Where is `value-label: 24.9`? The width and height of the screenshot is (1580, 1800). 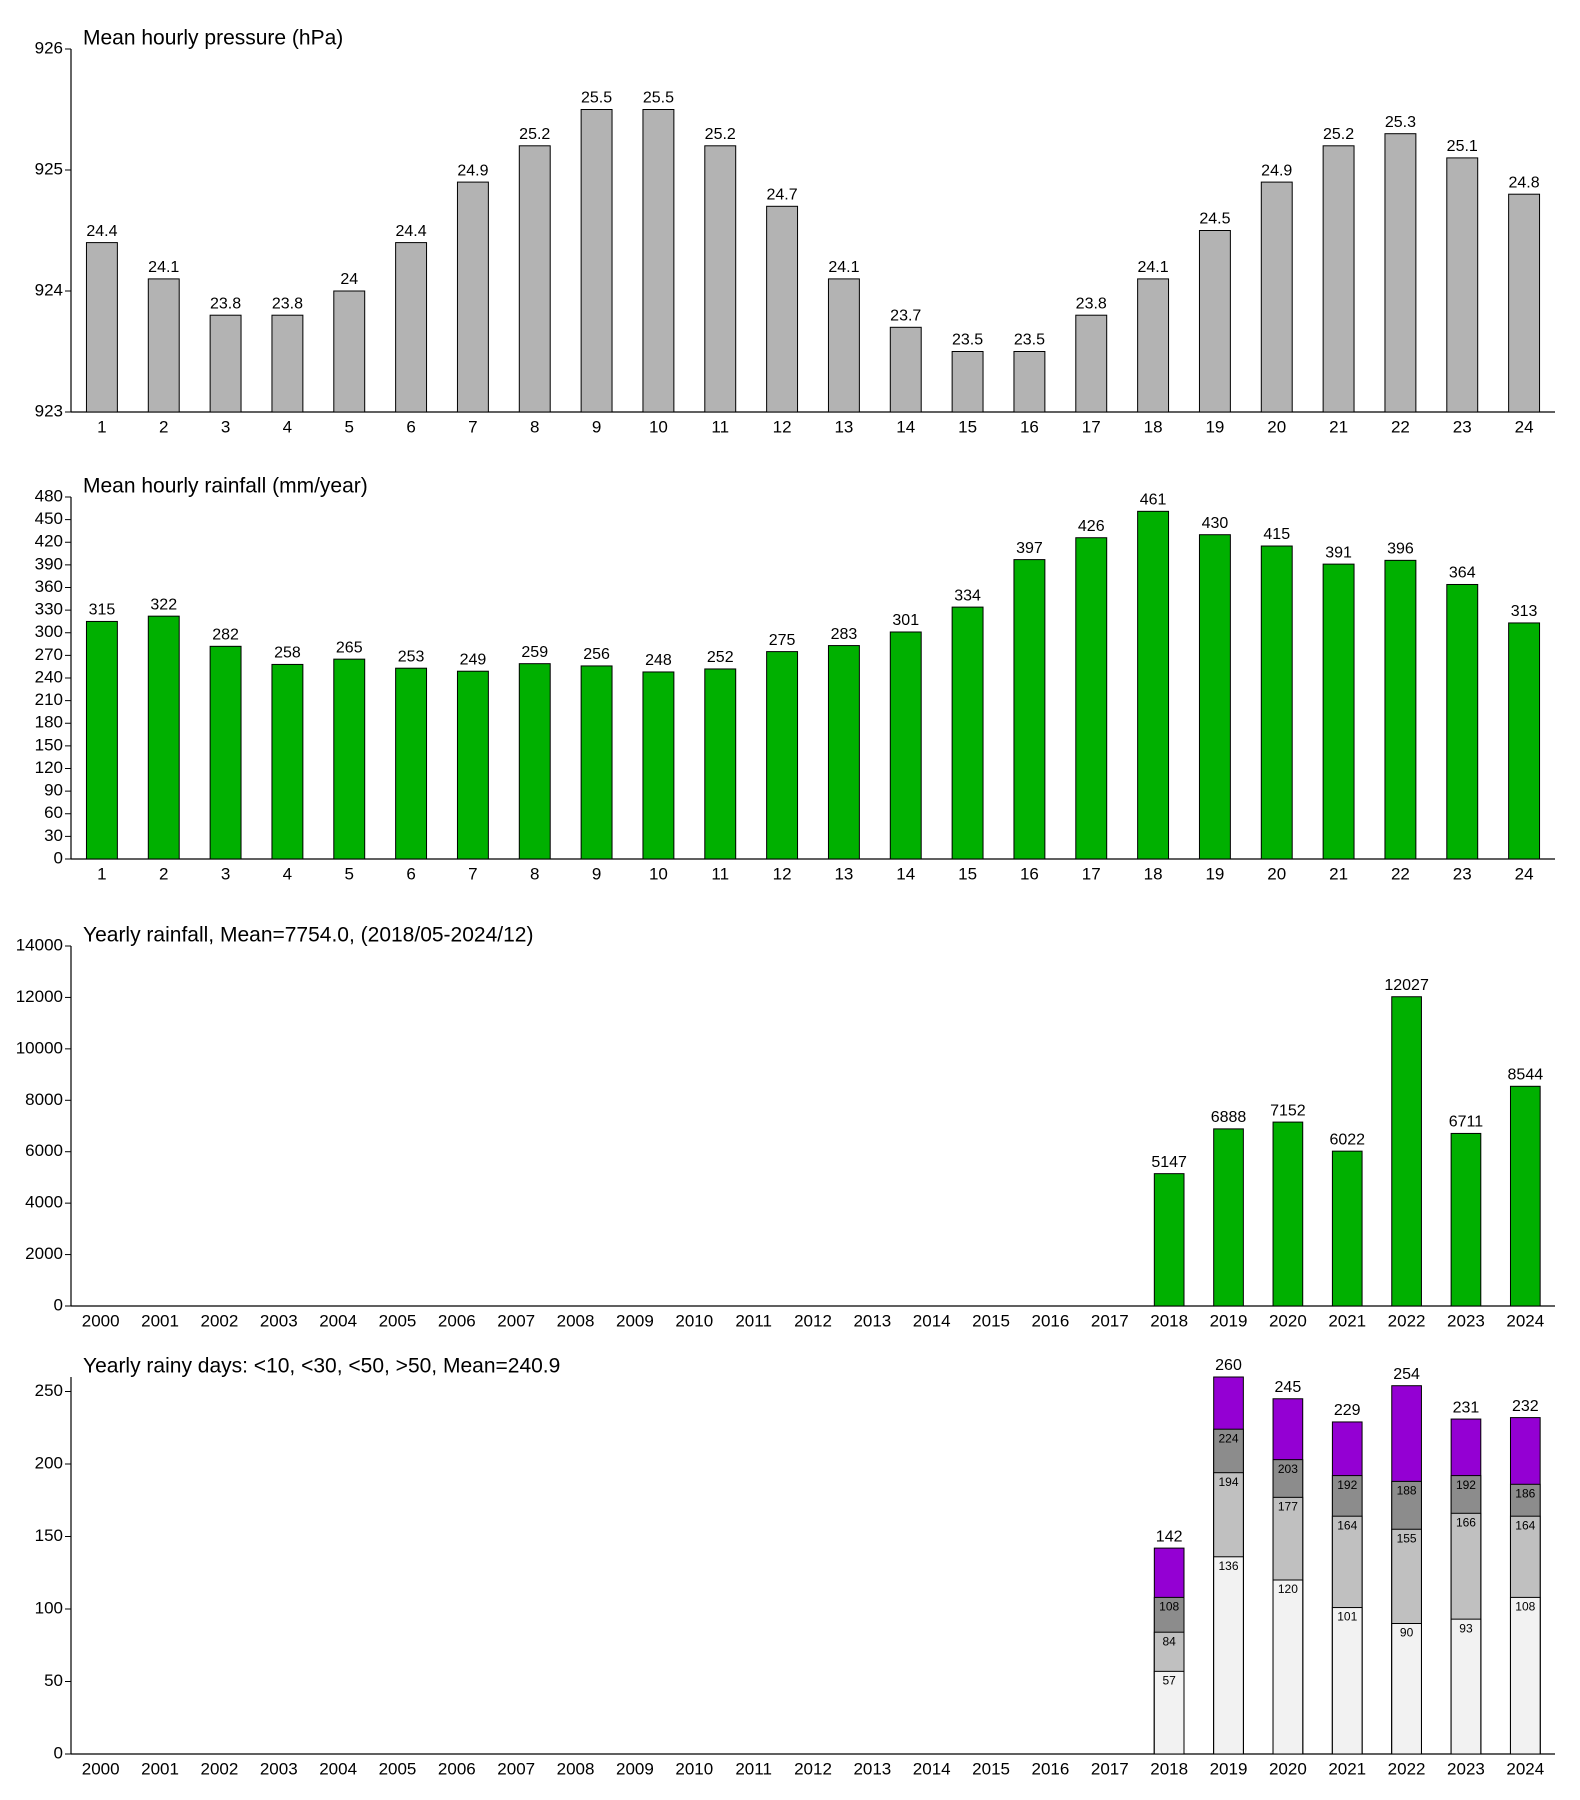 value-label: 24.9 is located at coordinates (472, 170).